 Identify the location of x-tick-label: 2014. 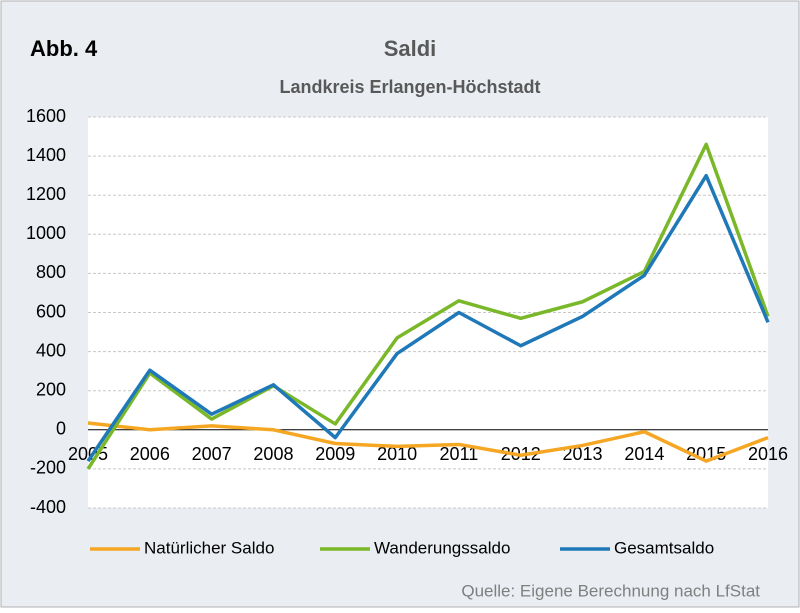
(644, 454).